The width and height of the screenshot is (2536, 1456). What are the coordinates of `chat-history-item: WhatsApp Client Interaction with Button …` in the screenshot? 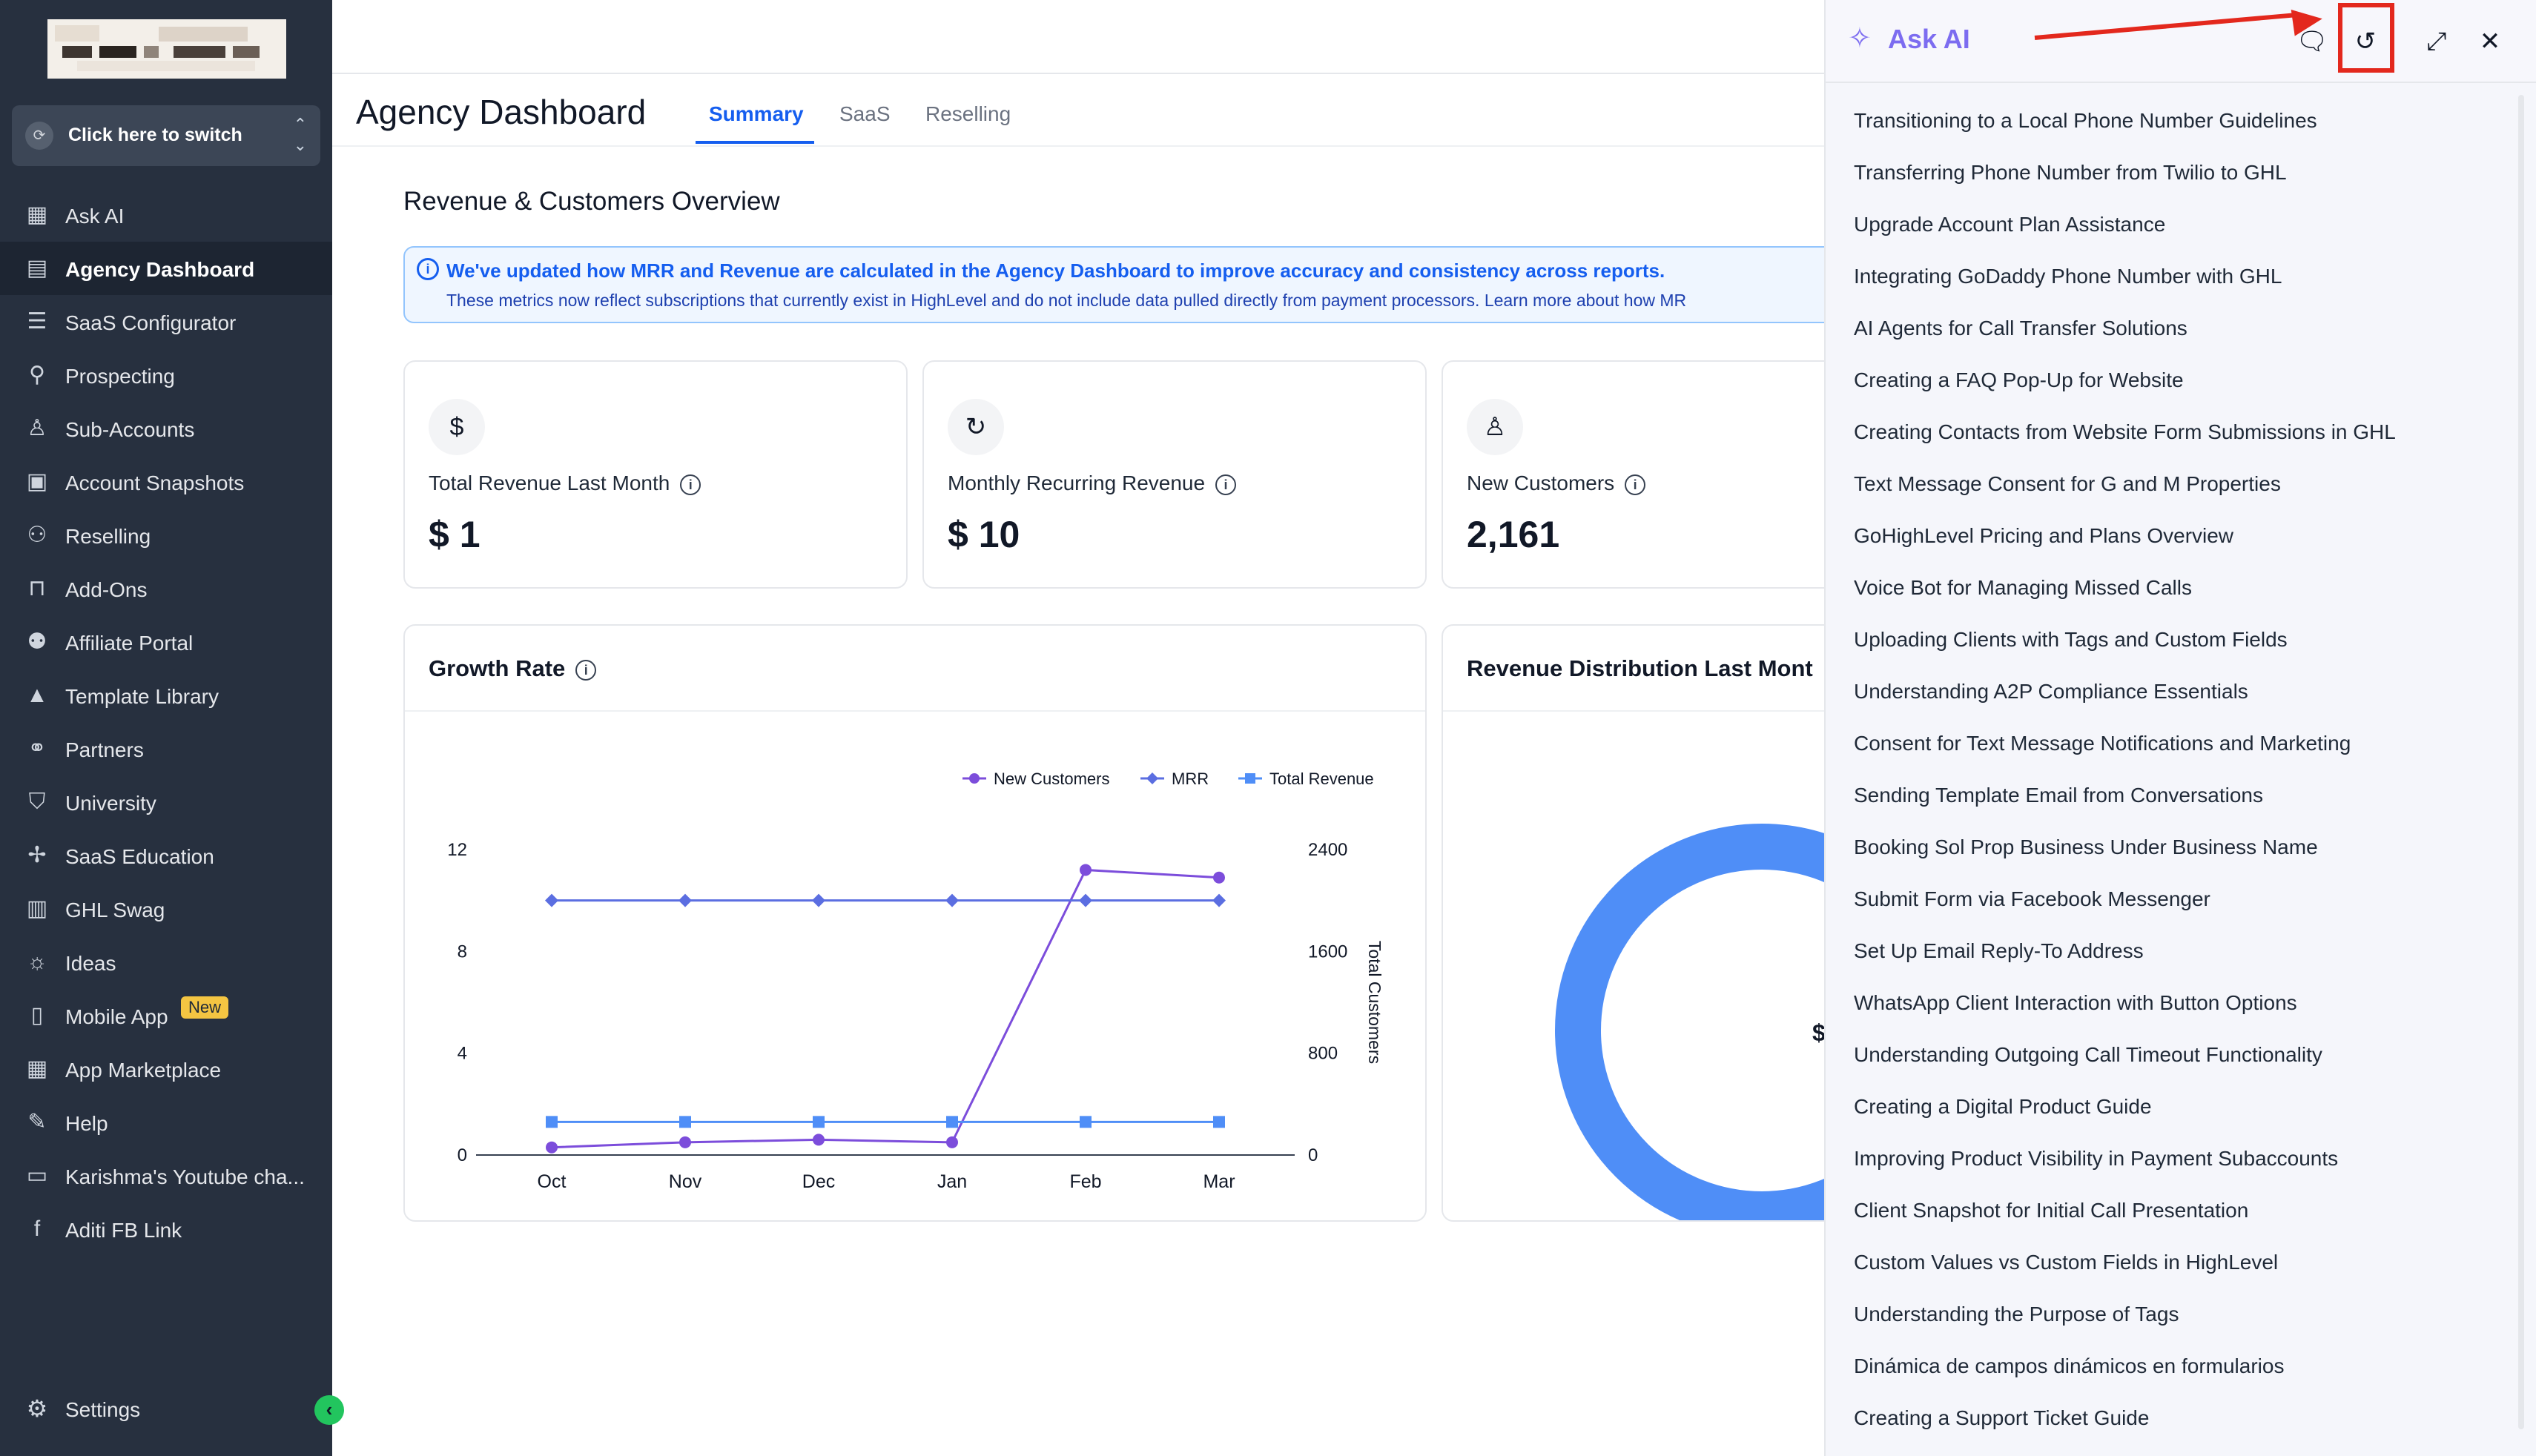 It's located at (2076, 1003).